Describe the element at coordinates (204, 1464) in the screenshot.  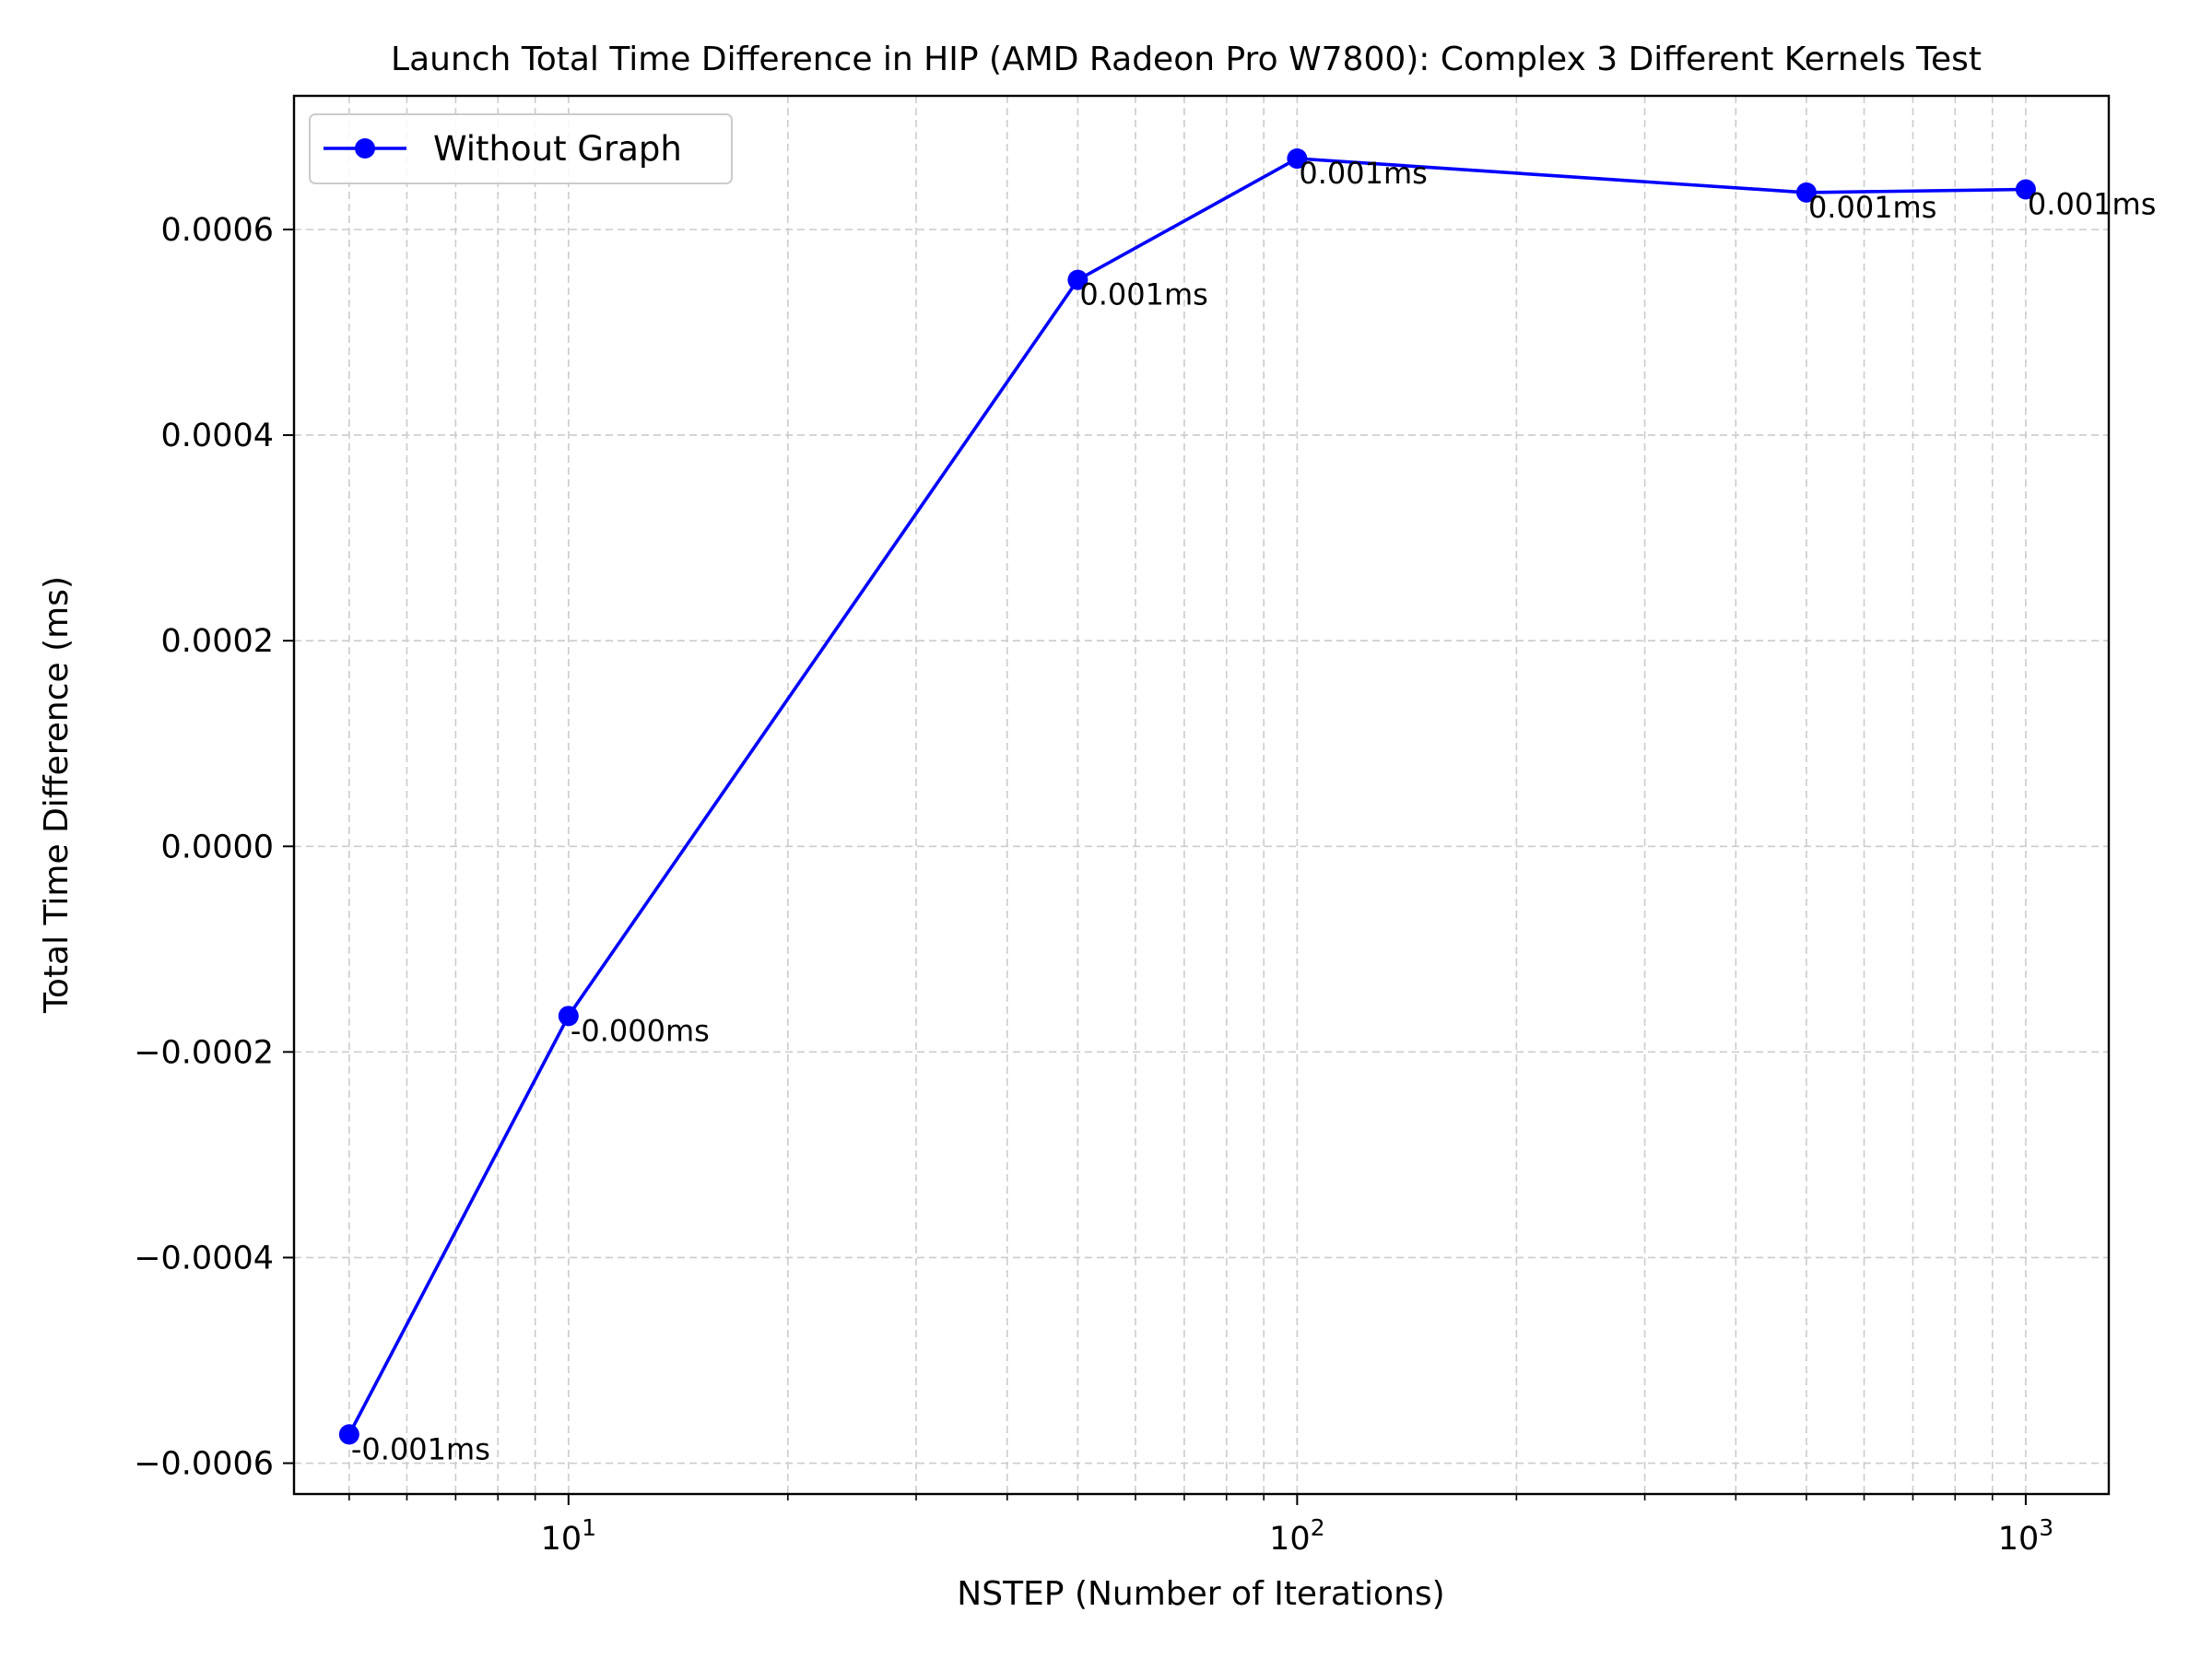
I see `y-tick-label: −0.0006` at that location.